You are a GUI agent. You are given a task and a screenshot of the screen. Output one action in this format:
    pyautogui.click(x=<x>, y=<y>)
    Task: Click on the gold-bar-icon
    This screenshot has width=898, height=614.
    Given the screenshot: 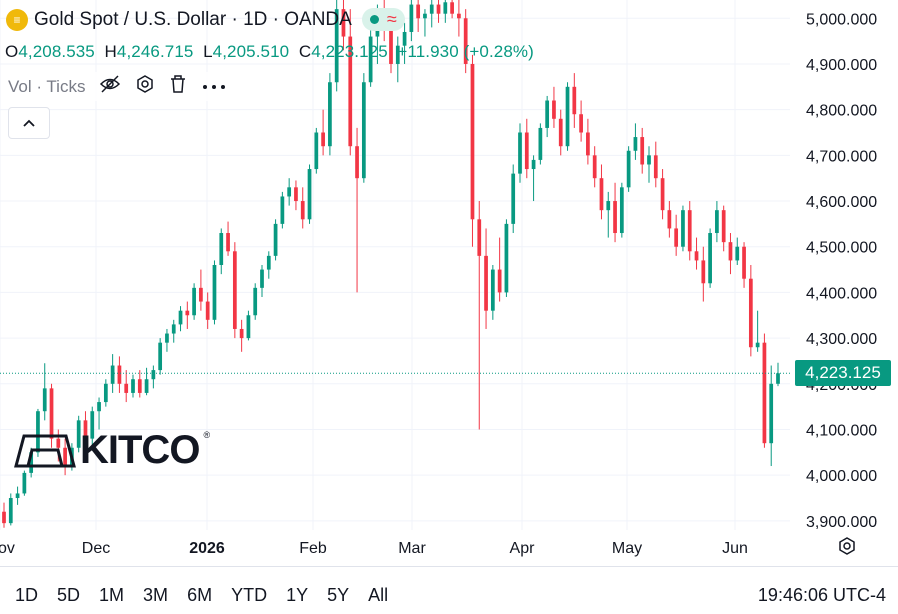 What is the action you would take?
    pyautogui.click(x=45, y=450)
    